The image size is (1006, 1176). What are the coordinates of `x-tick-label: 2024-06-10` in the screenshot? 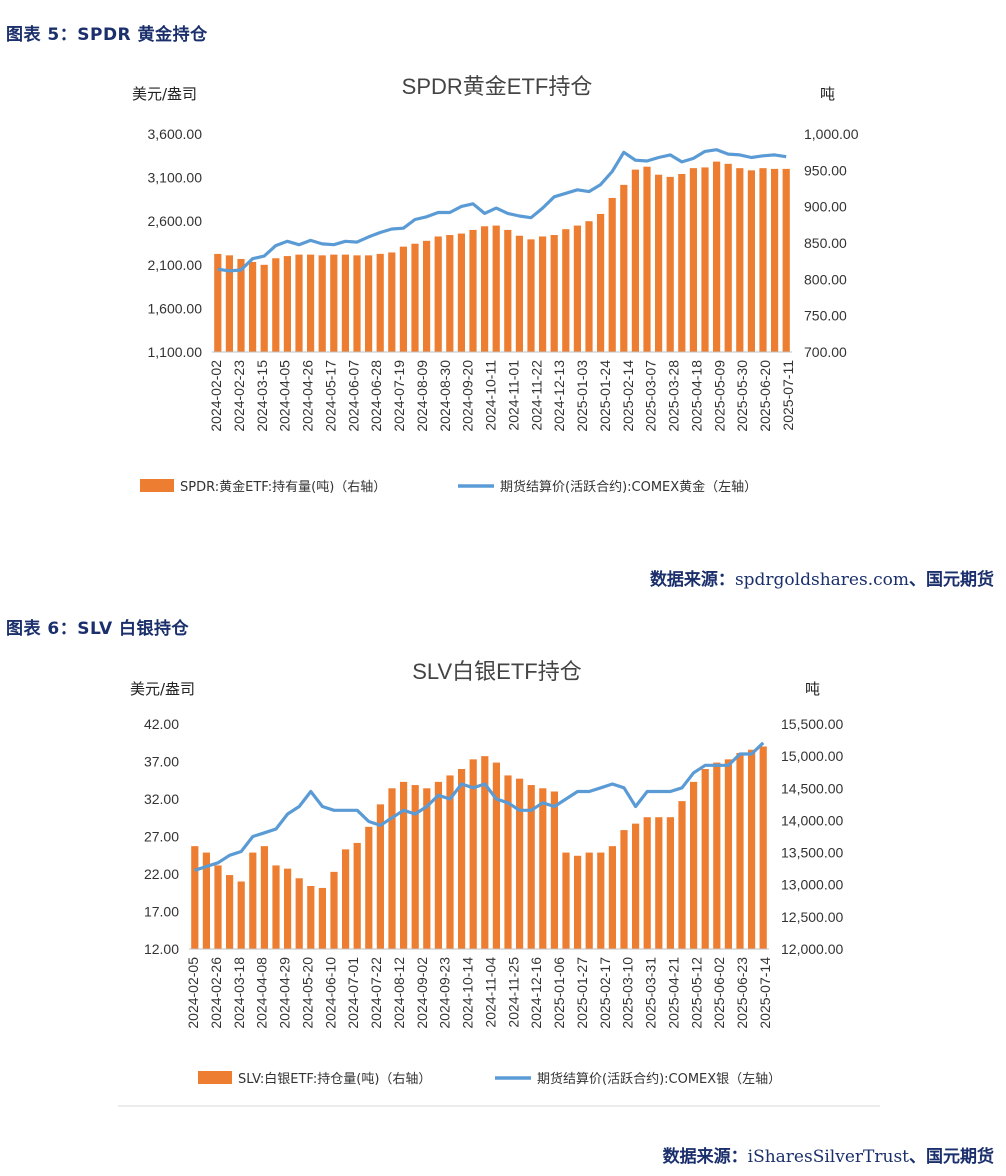 It's located at (330, 993).